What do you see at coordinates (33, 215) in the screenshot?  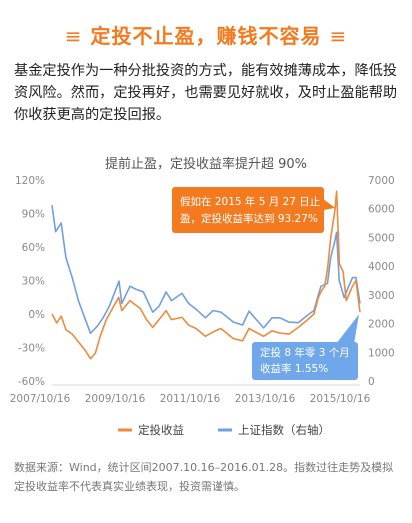 I see `y-left-tick-label: 90%` at bounding box center [33, 215].